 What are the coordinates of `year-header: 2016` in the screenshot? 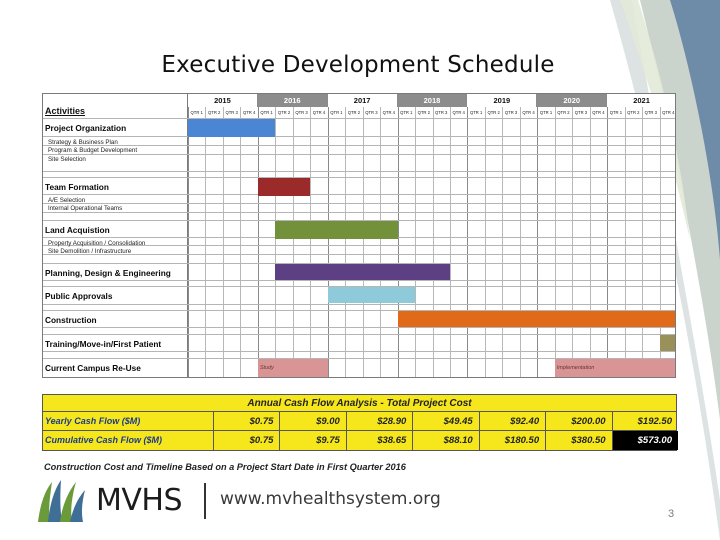 It's located at (292, 100).